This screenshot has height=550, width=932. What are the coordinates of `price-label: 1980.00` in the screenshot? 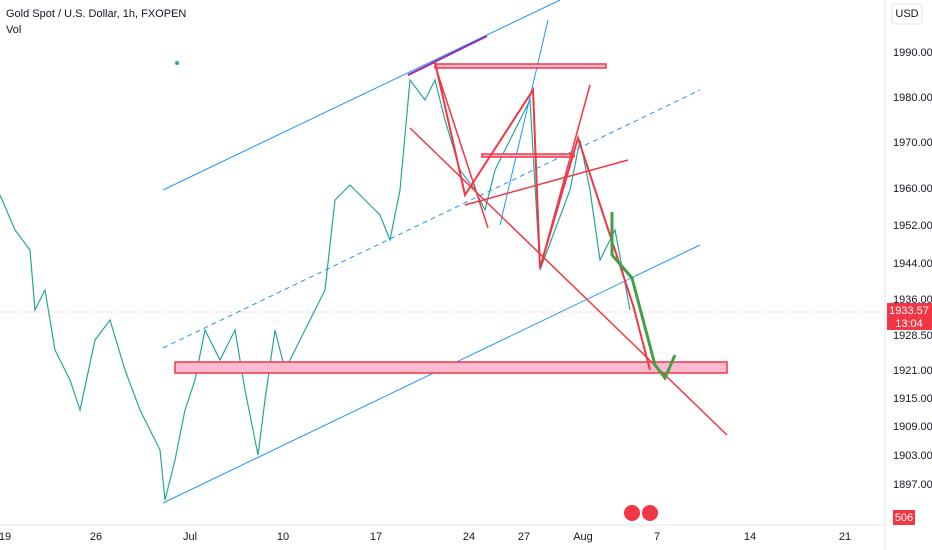 It's located at (912, 98).